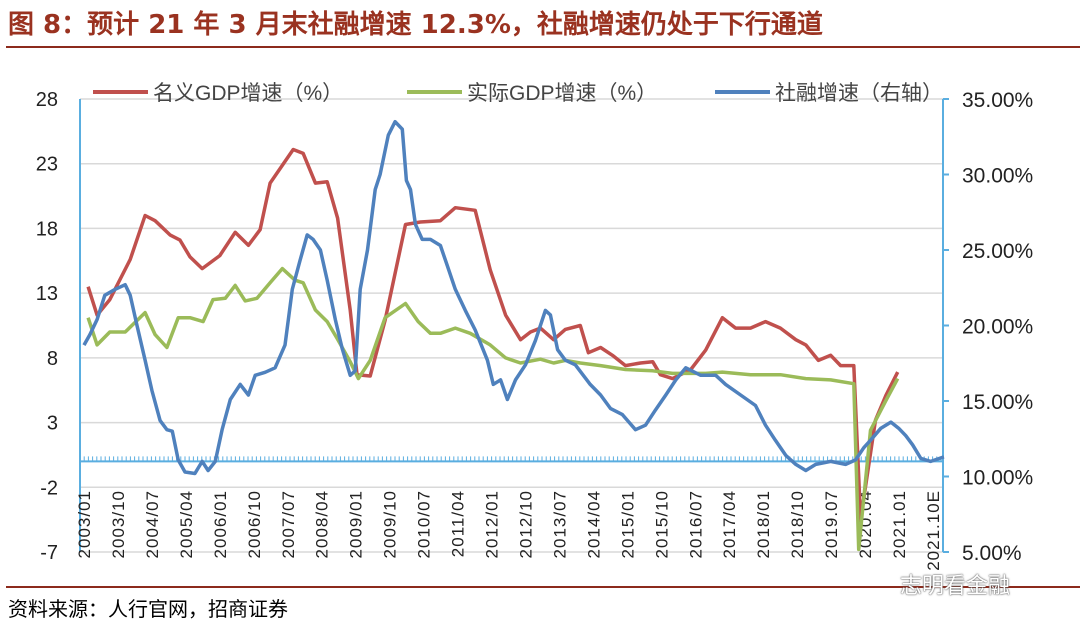  I want to click on x-tick-label: 2008/04, so click(322, 524).